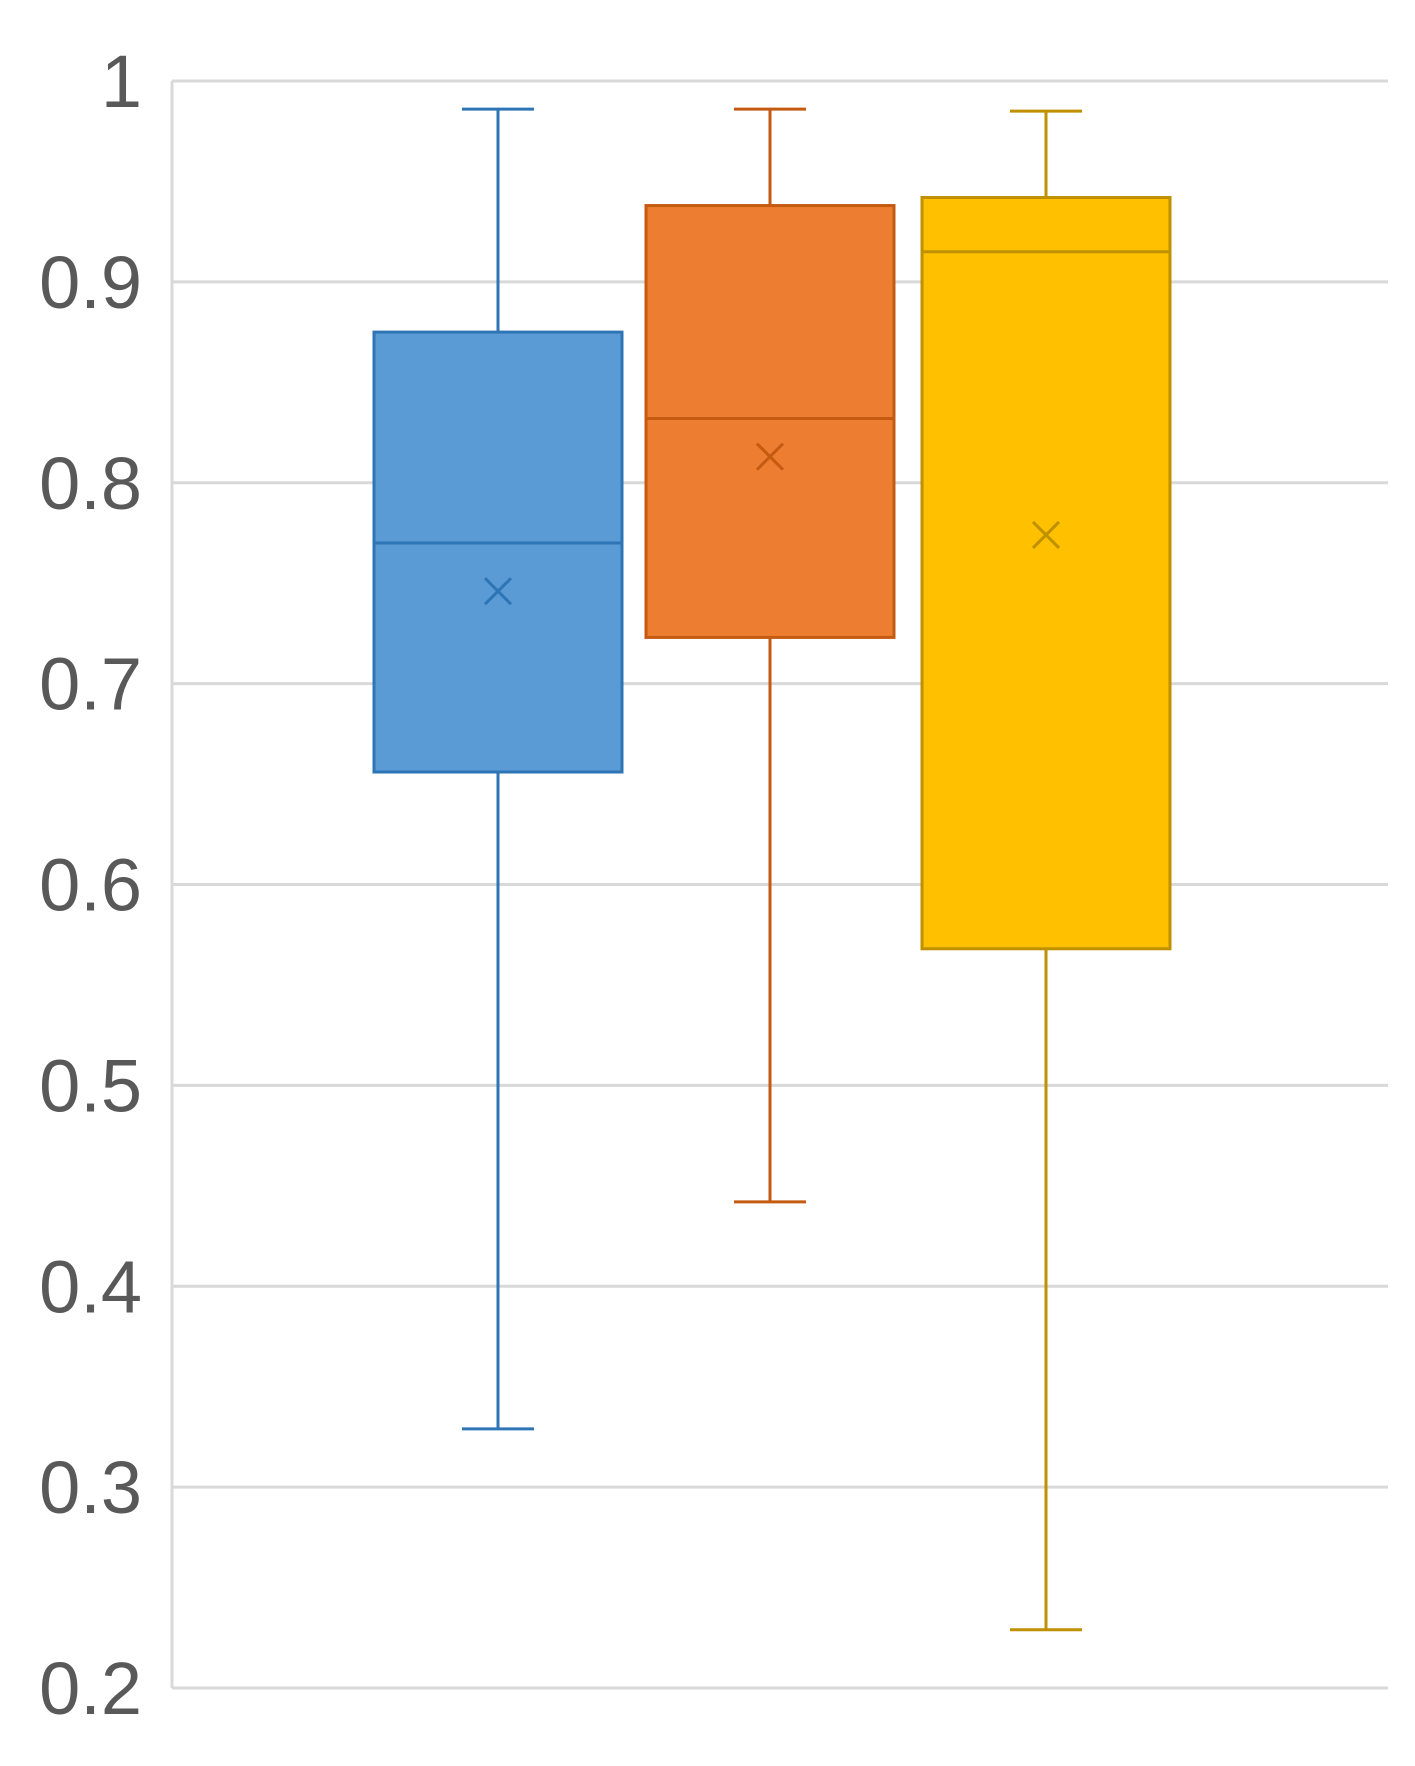 This screenshot has width=1415, height=1766. I want to click on y-axis-tick-labels: 0.2 0.3 0.4 0.5 0.6 0.7 0.8 0.9 1, so click(90, 885).